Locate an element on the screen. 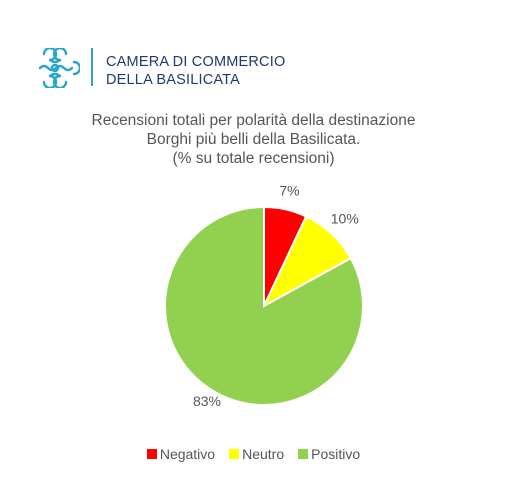  legend-swatch-negativo is located at coordinates (151, 454).